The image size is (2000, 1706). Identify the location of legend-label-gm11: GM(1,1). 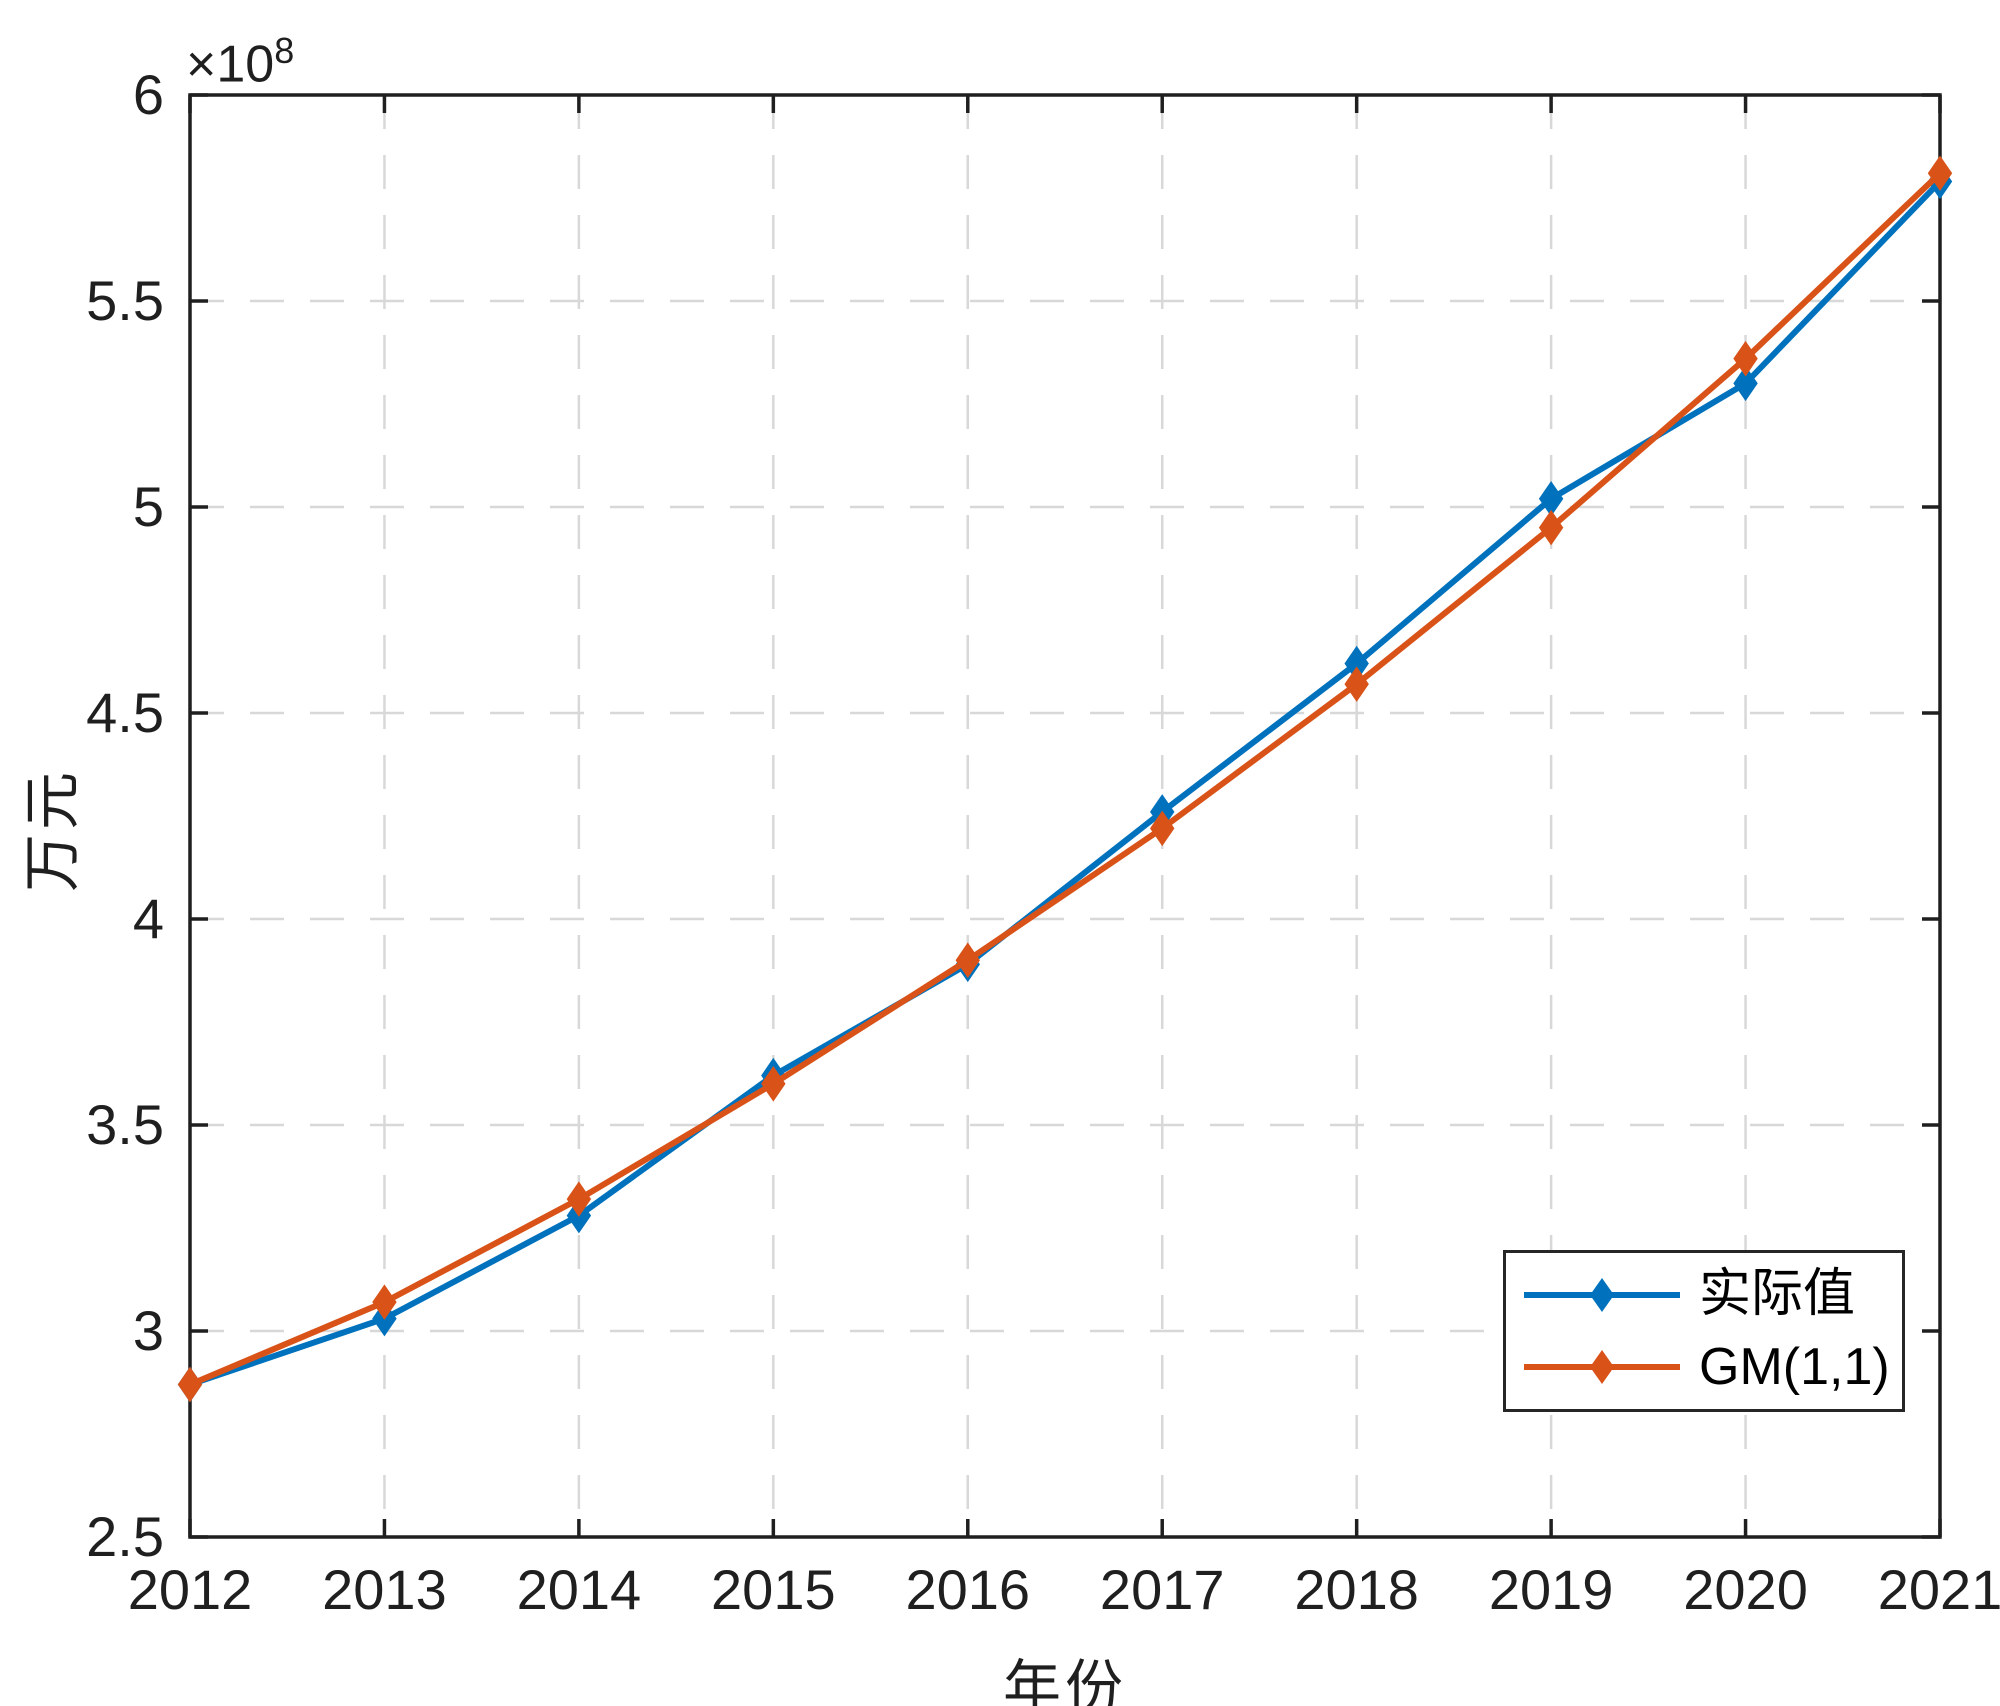
(1794, 1367).